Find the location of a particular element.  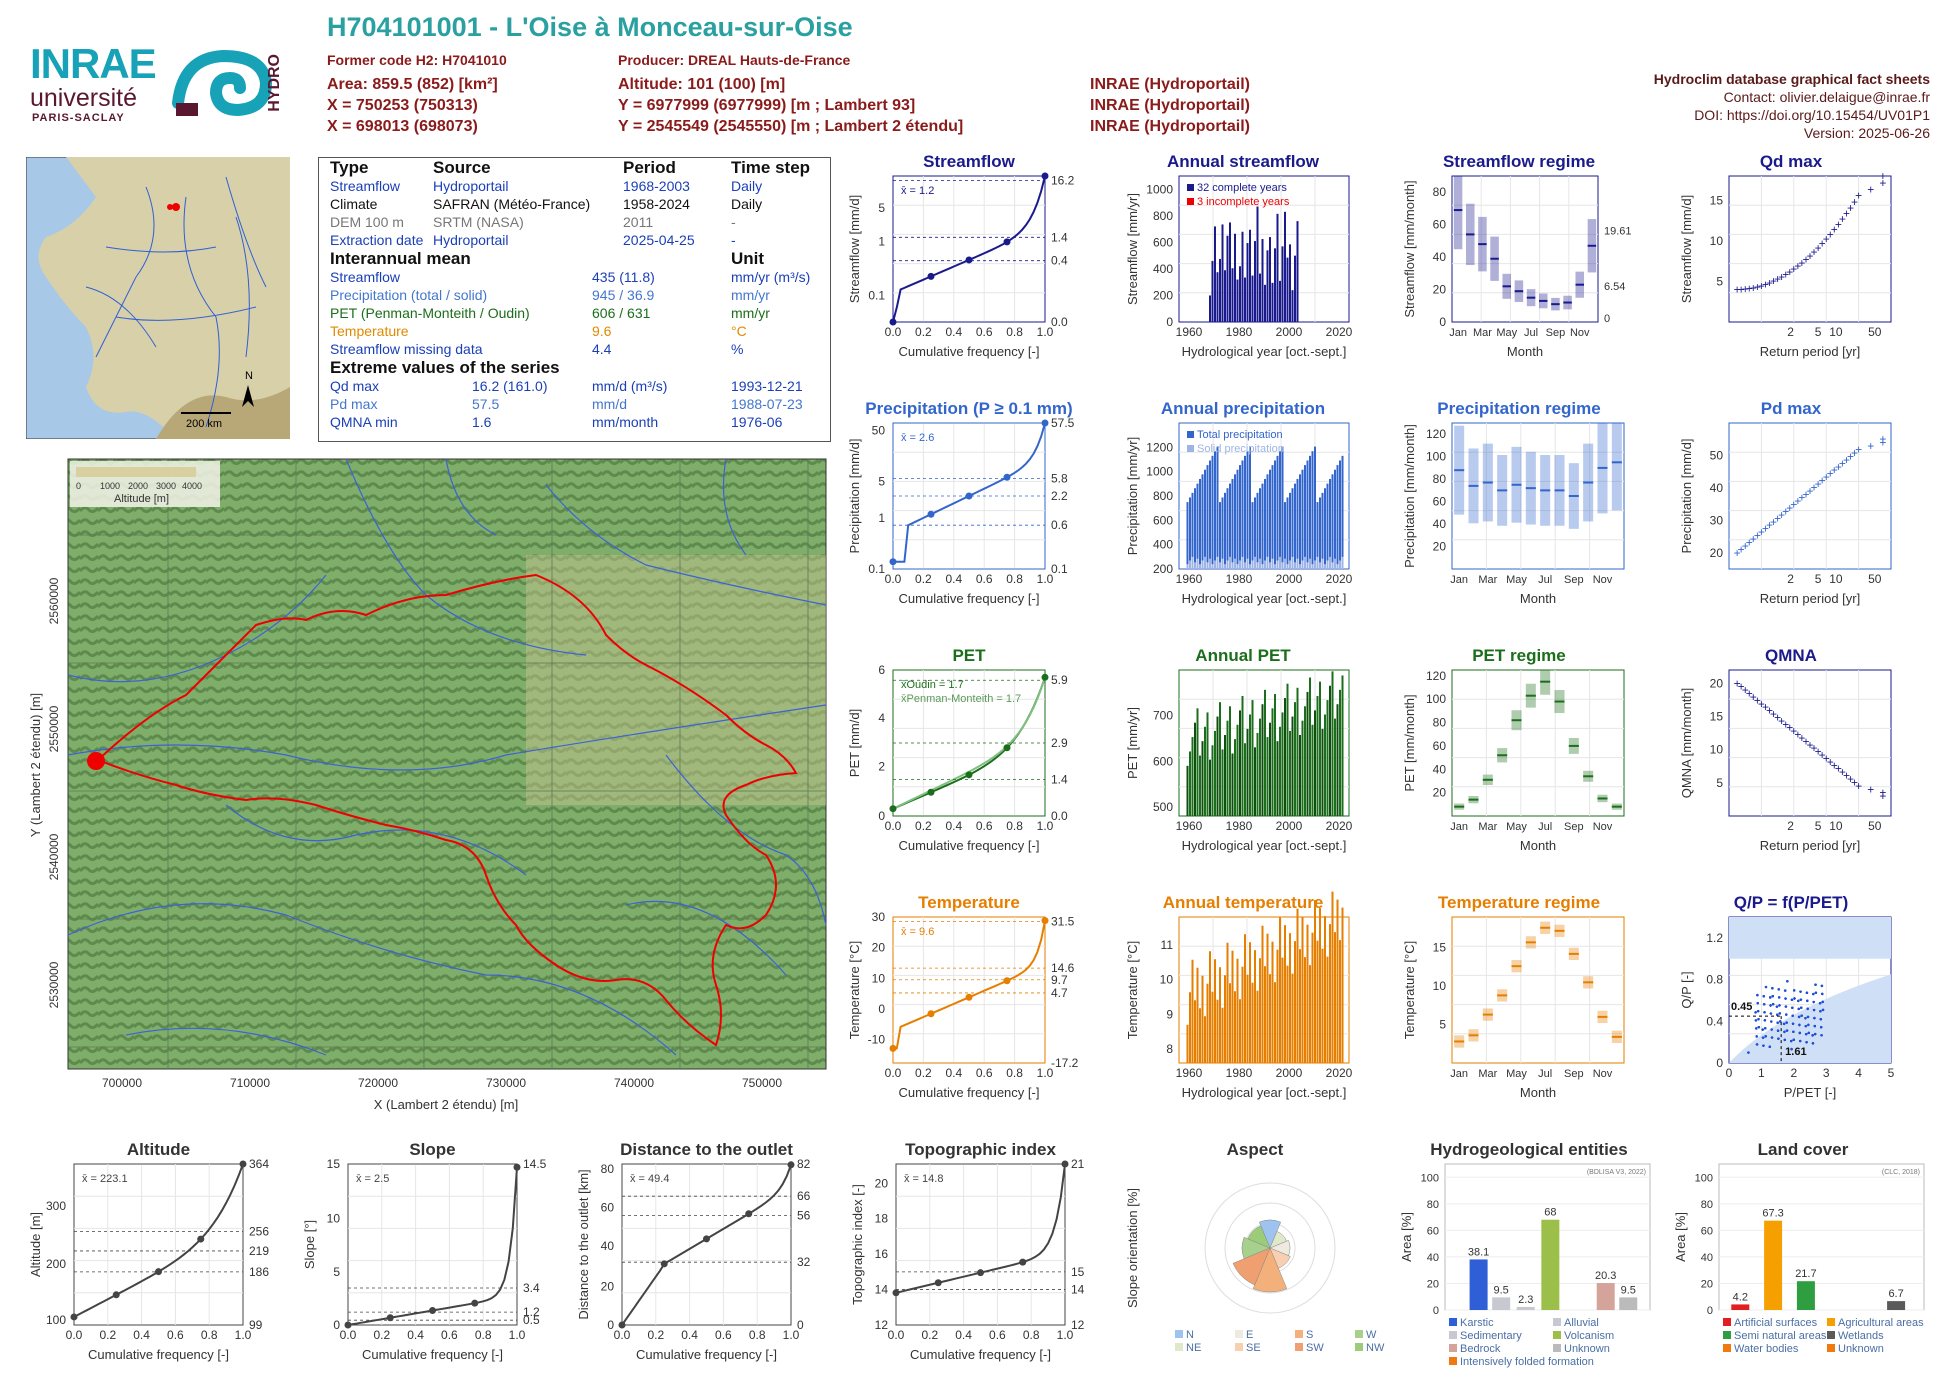

bar-label: 67.3 is located at coordinates (1772, 1214).